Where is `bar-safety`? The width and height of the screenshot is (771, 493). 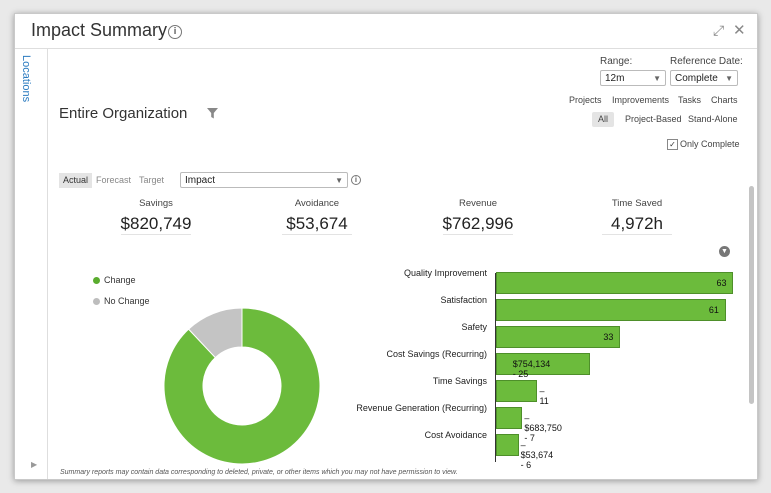 bar-safety is located at coordinates (558, 337).